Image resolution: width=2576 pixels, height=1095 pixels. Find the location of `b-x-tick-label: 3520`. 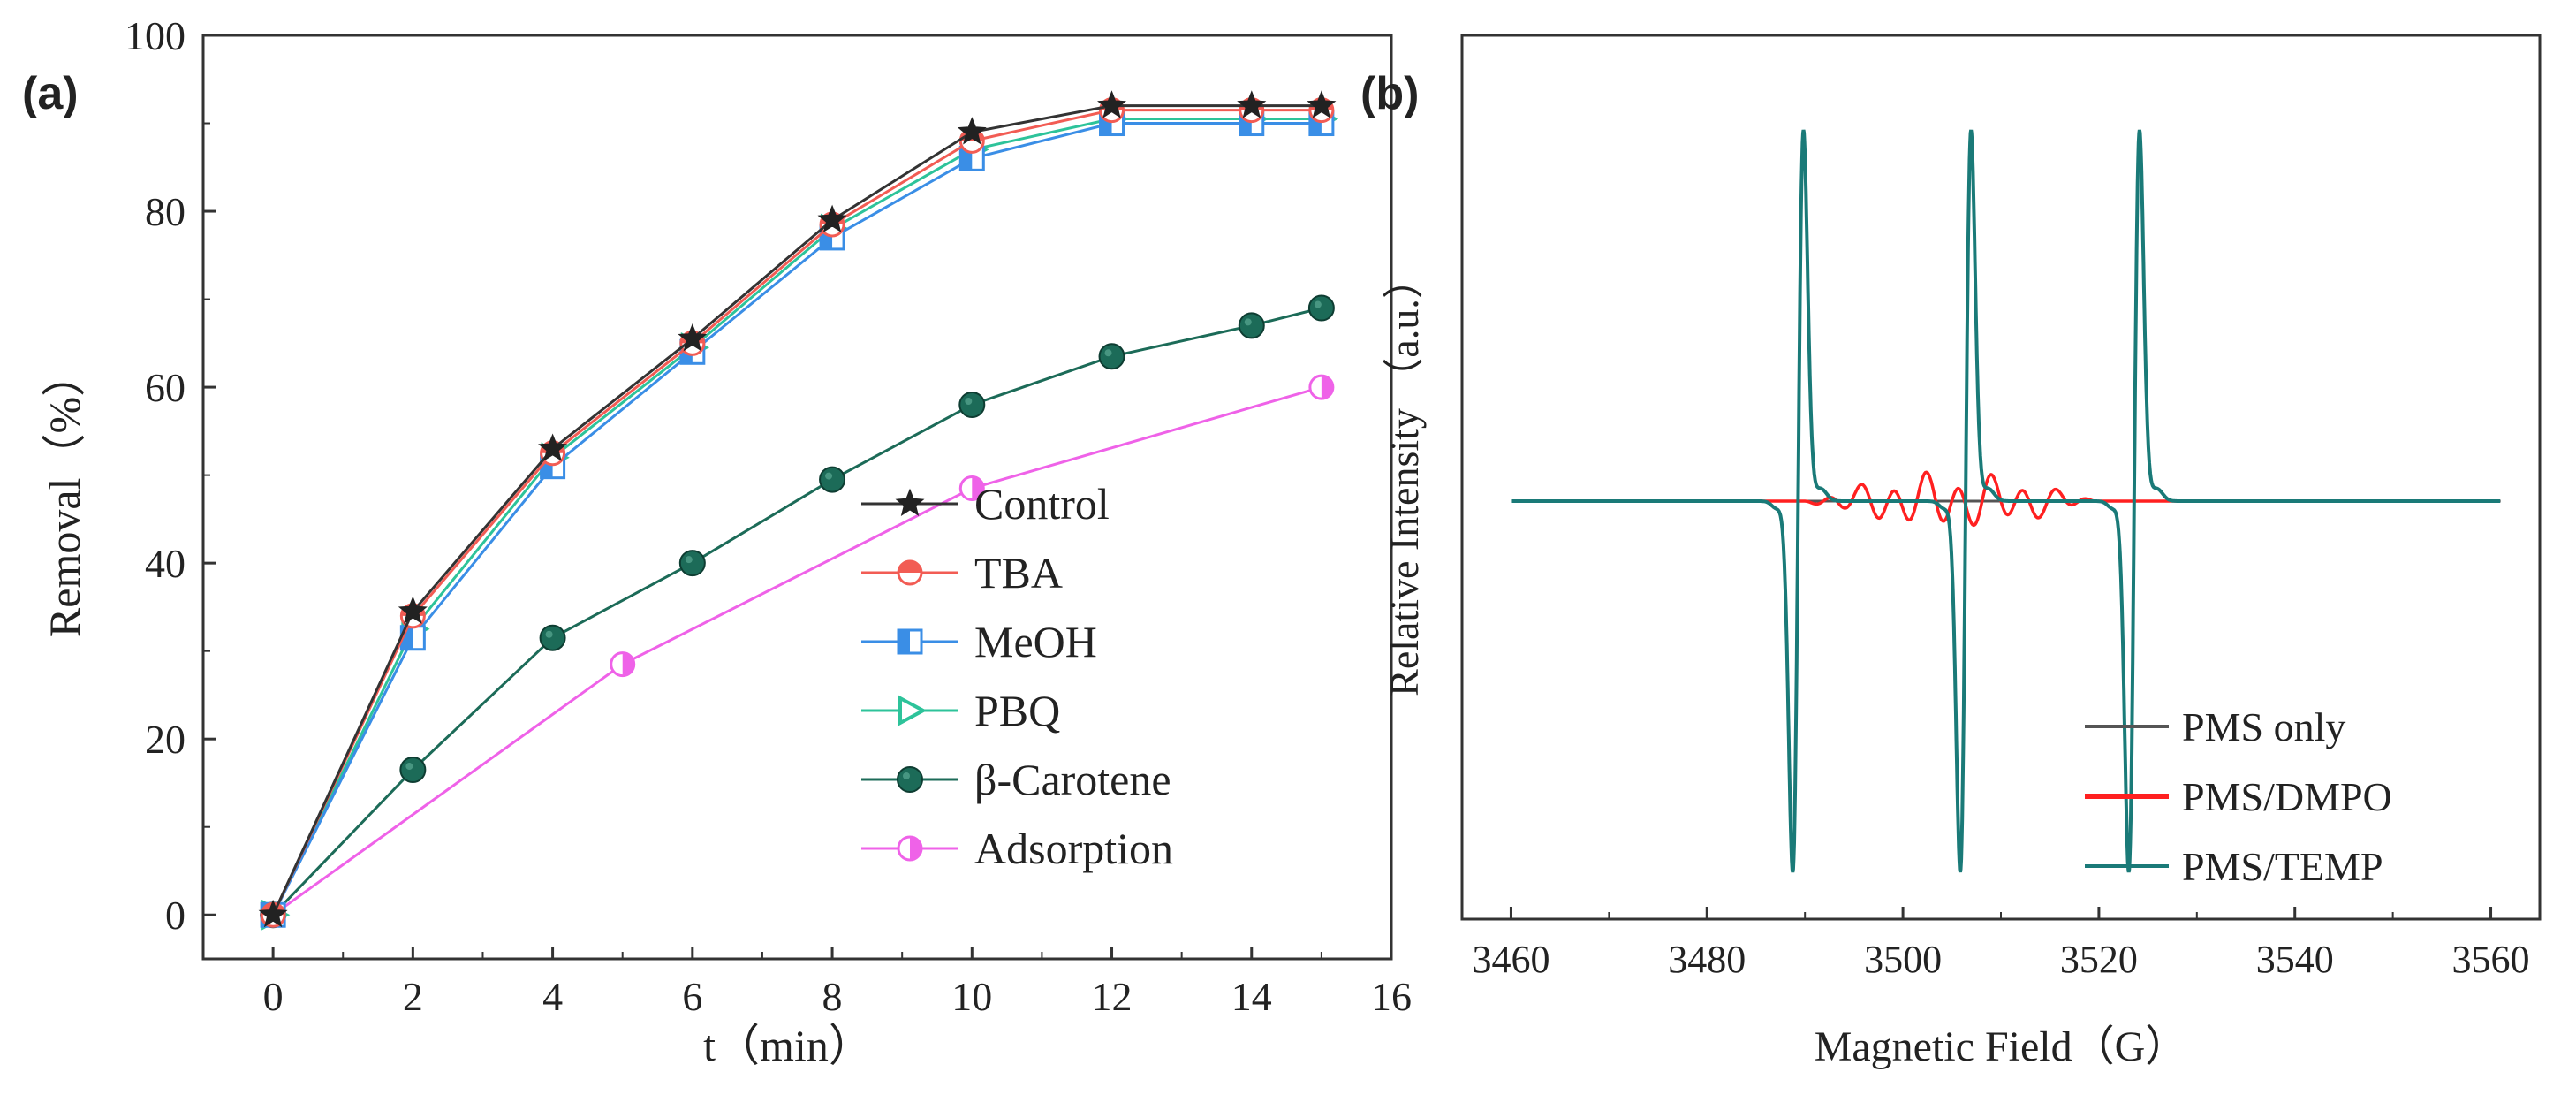

b-x-tick-label: 3520 is located at coordinates (2099, 959).